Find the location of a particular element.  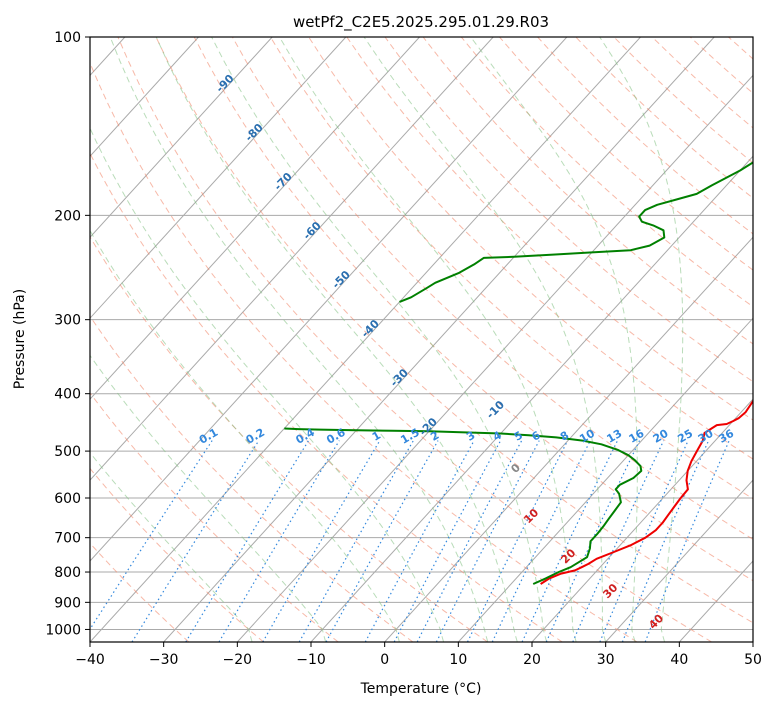

x-tick-label: −10 is located at coordinates (311, 660).